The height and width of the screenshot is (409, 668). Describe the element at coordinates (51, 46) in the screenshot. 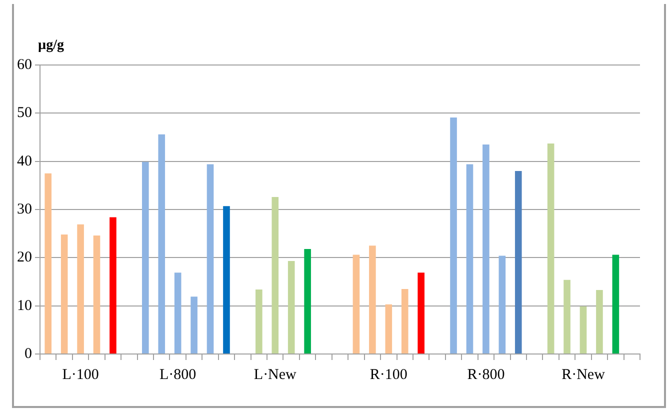

I see `y-axis-title: µg/g` at that location.